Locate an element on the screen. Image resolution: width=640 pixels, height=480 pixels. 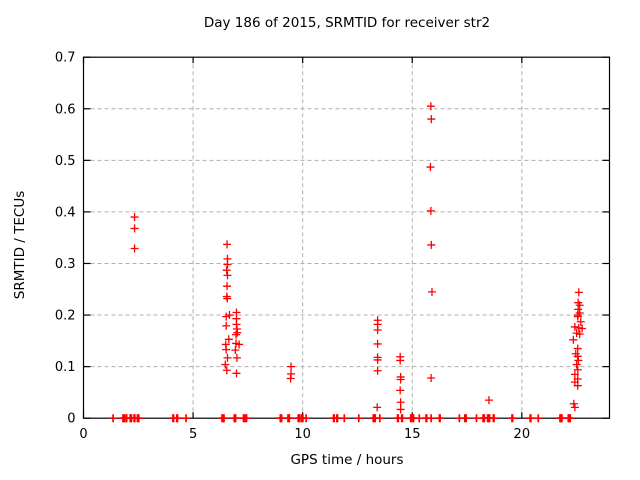
y-tick-label: 0.1 is located at coordinates (65, 367).